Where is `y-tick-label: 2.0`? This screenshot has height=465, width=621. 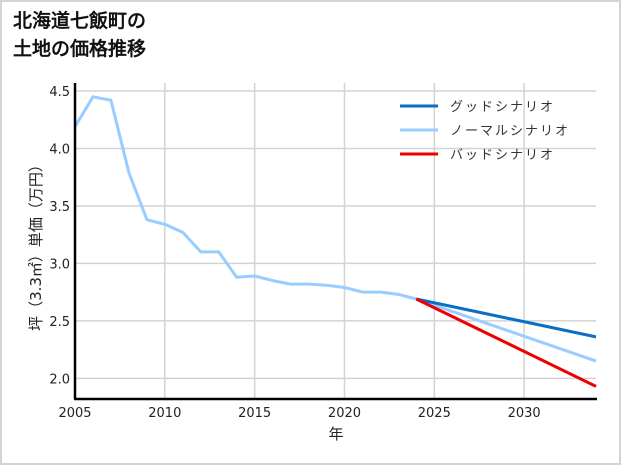
y-tick-label: 2.0 is located at coordinates (59, 379).